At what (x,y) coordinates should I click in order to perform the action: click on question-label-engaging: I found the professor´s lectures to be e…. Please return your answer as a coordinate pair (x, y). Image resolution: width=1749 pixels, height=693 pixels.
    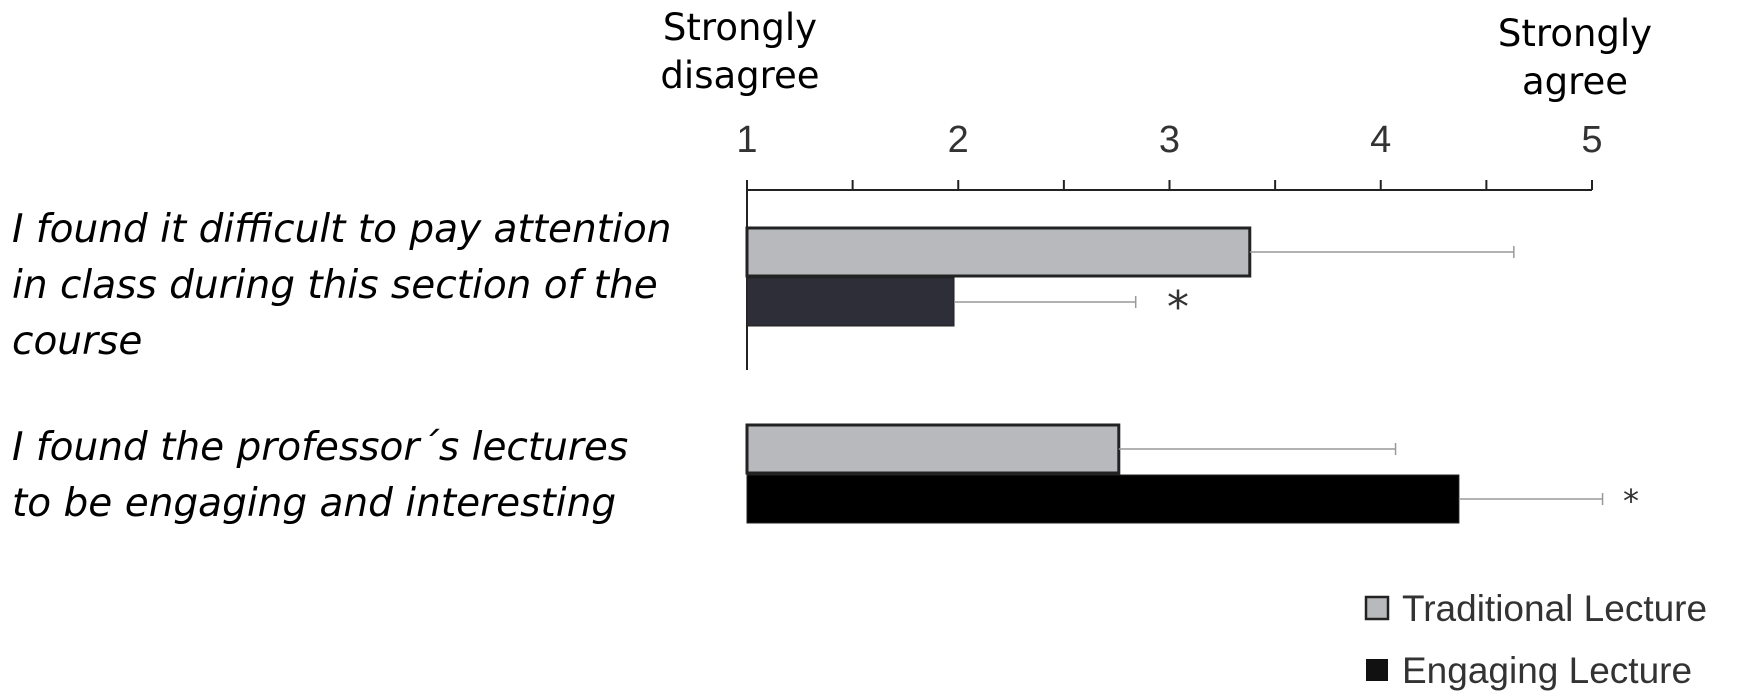
    Looking at the image, I should click on (320, 475).